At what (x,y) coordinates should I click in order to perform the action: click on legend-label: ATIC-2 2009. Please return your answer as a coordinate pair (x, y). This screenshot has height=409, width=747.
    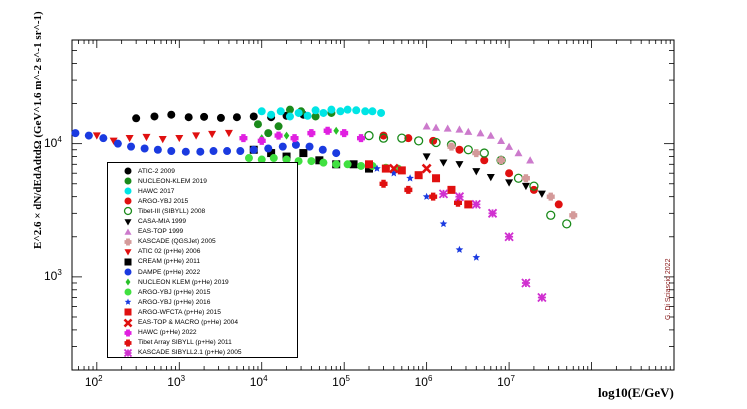
    Looking at the image, I should click on (156, 171).